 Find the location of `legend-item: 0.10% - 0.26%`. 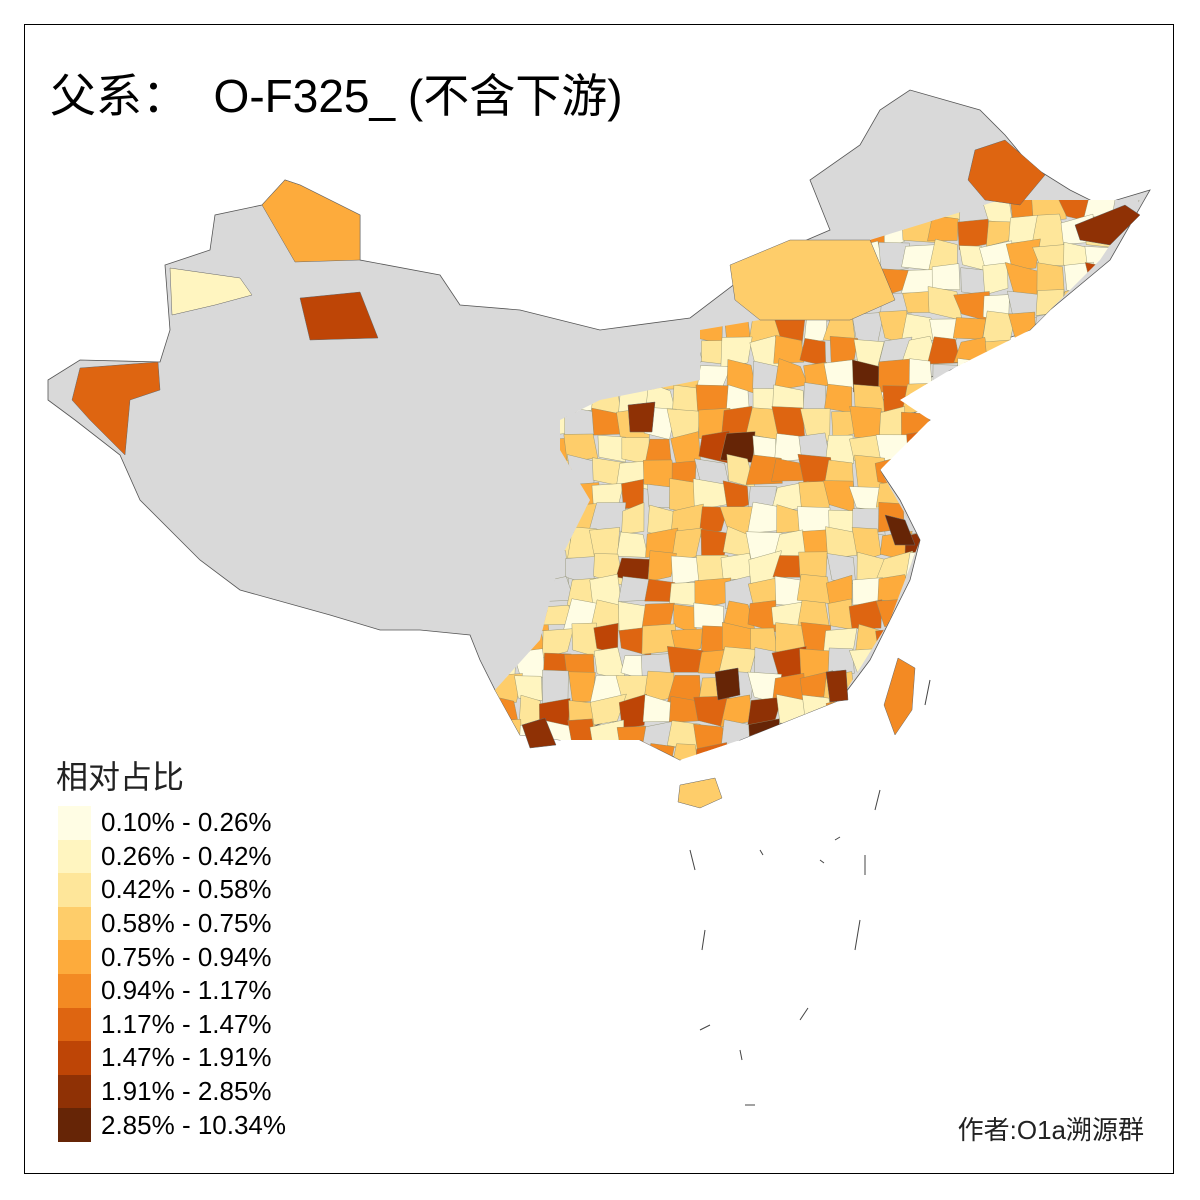

legend-item: 0.10% - 0.26% is located at coordinates (172, 823).